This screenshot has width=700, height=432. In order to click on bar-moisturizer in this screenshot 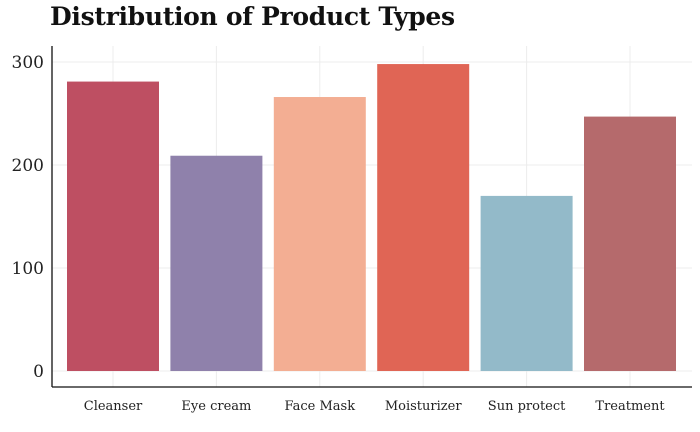, I will do `click(423, 217)`.